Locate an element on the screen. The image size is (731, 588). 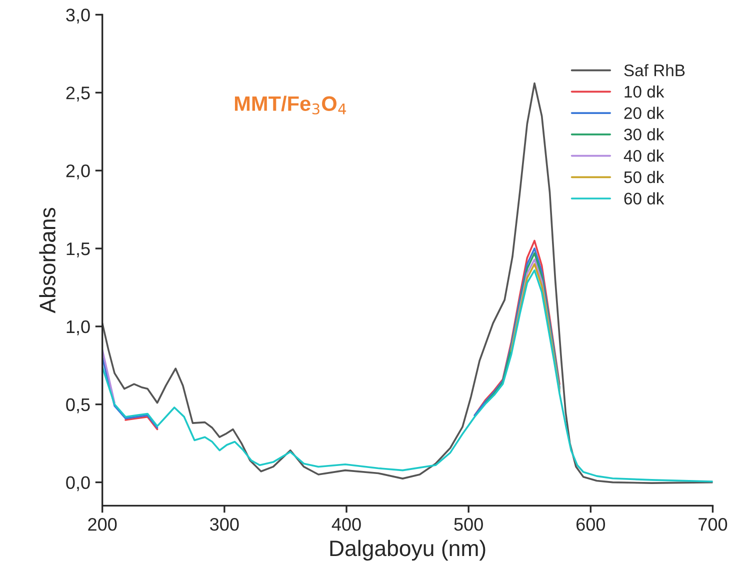
y-axis-title: Absorbans is located at coordinates (47, 261).